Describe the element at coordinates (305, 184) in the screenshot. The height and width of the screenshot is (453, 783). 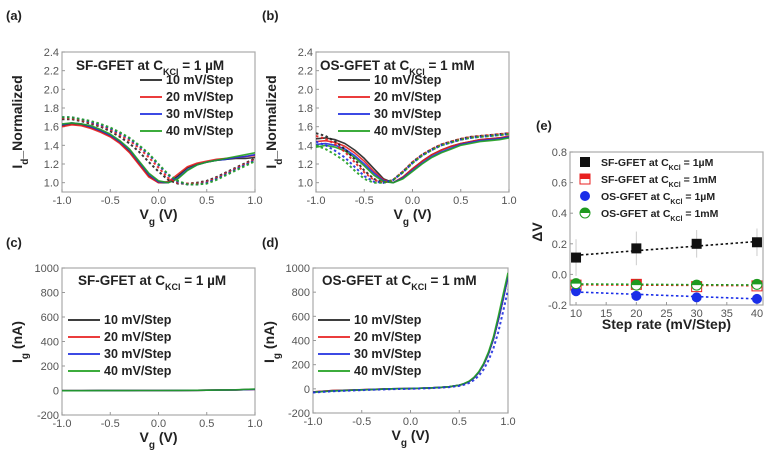
I see `y-tick-label: 1.0` at that location.